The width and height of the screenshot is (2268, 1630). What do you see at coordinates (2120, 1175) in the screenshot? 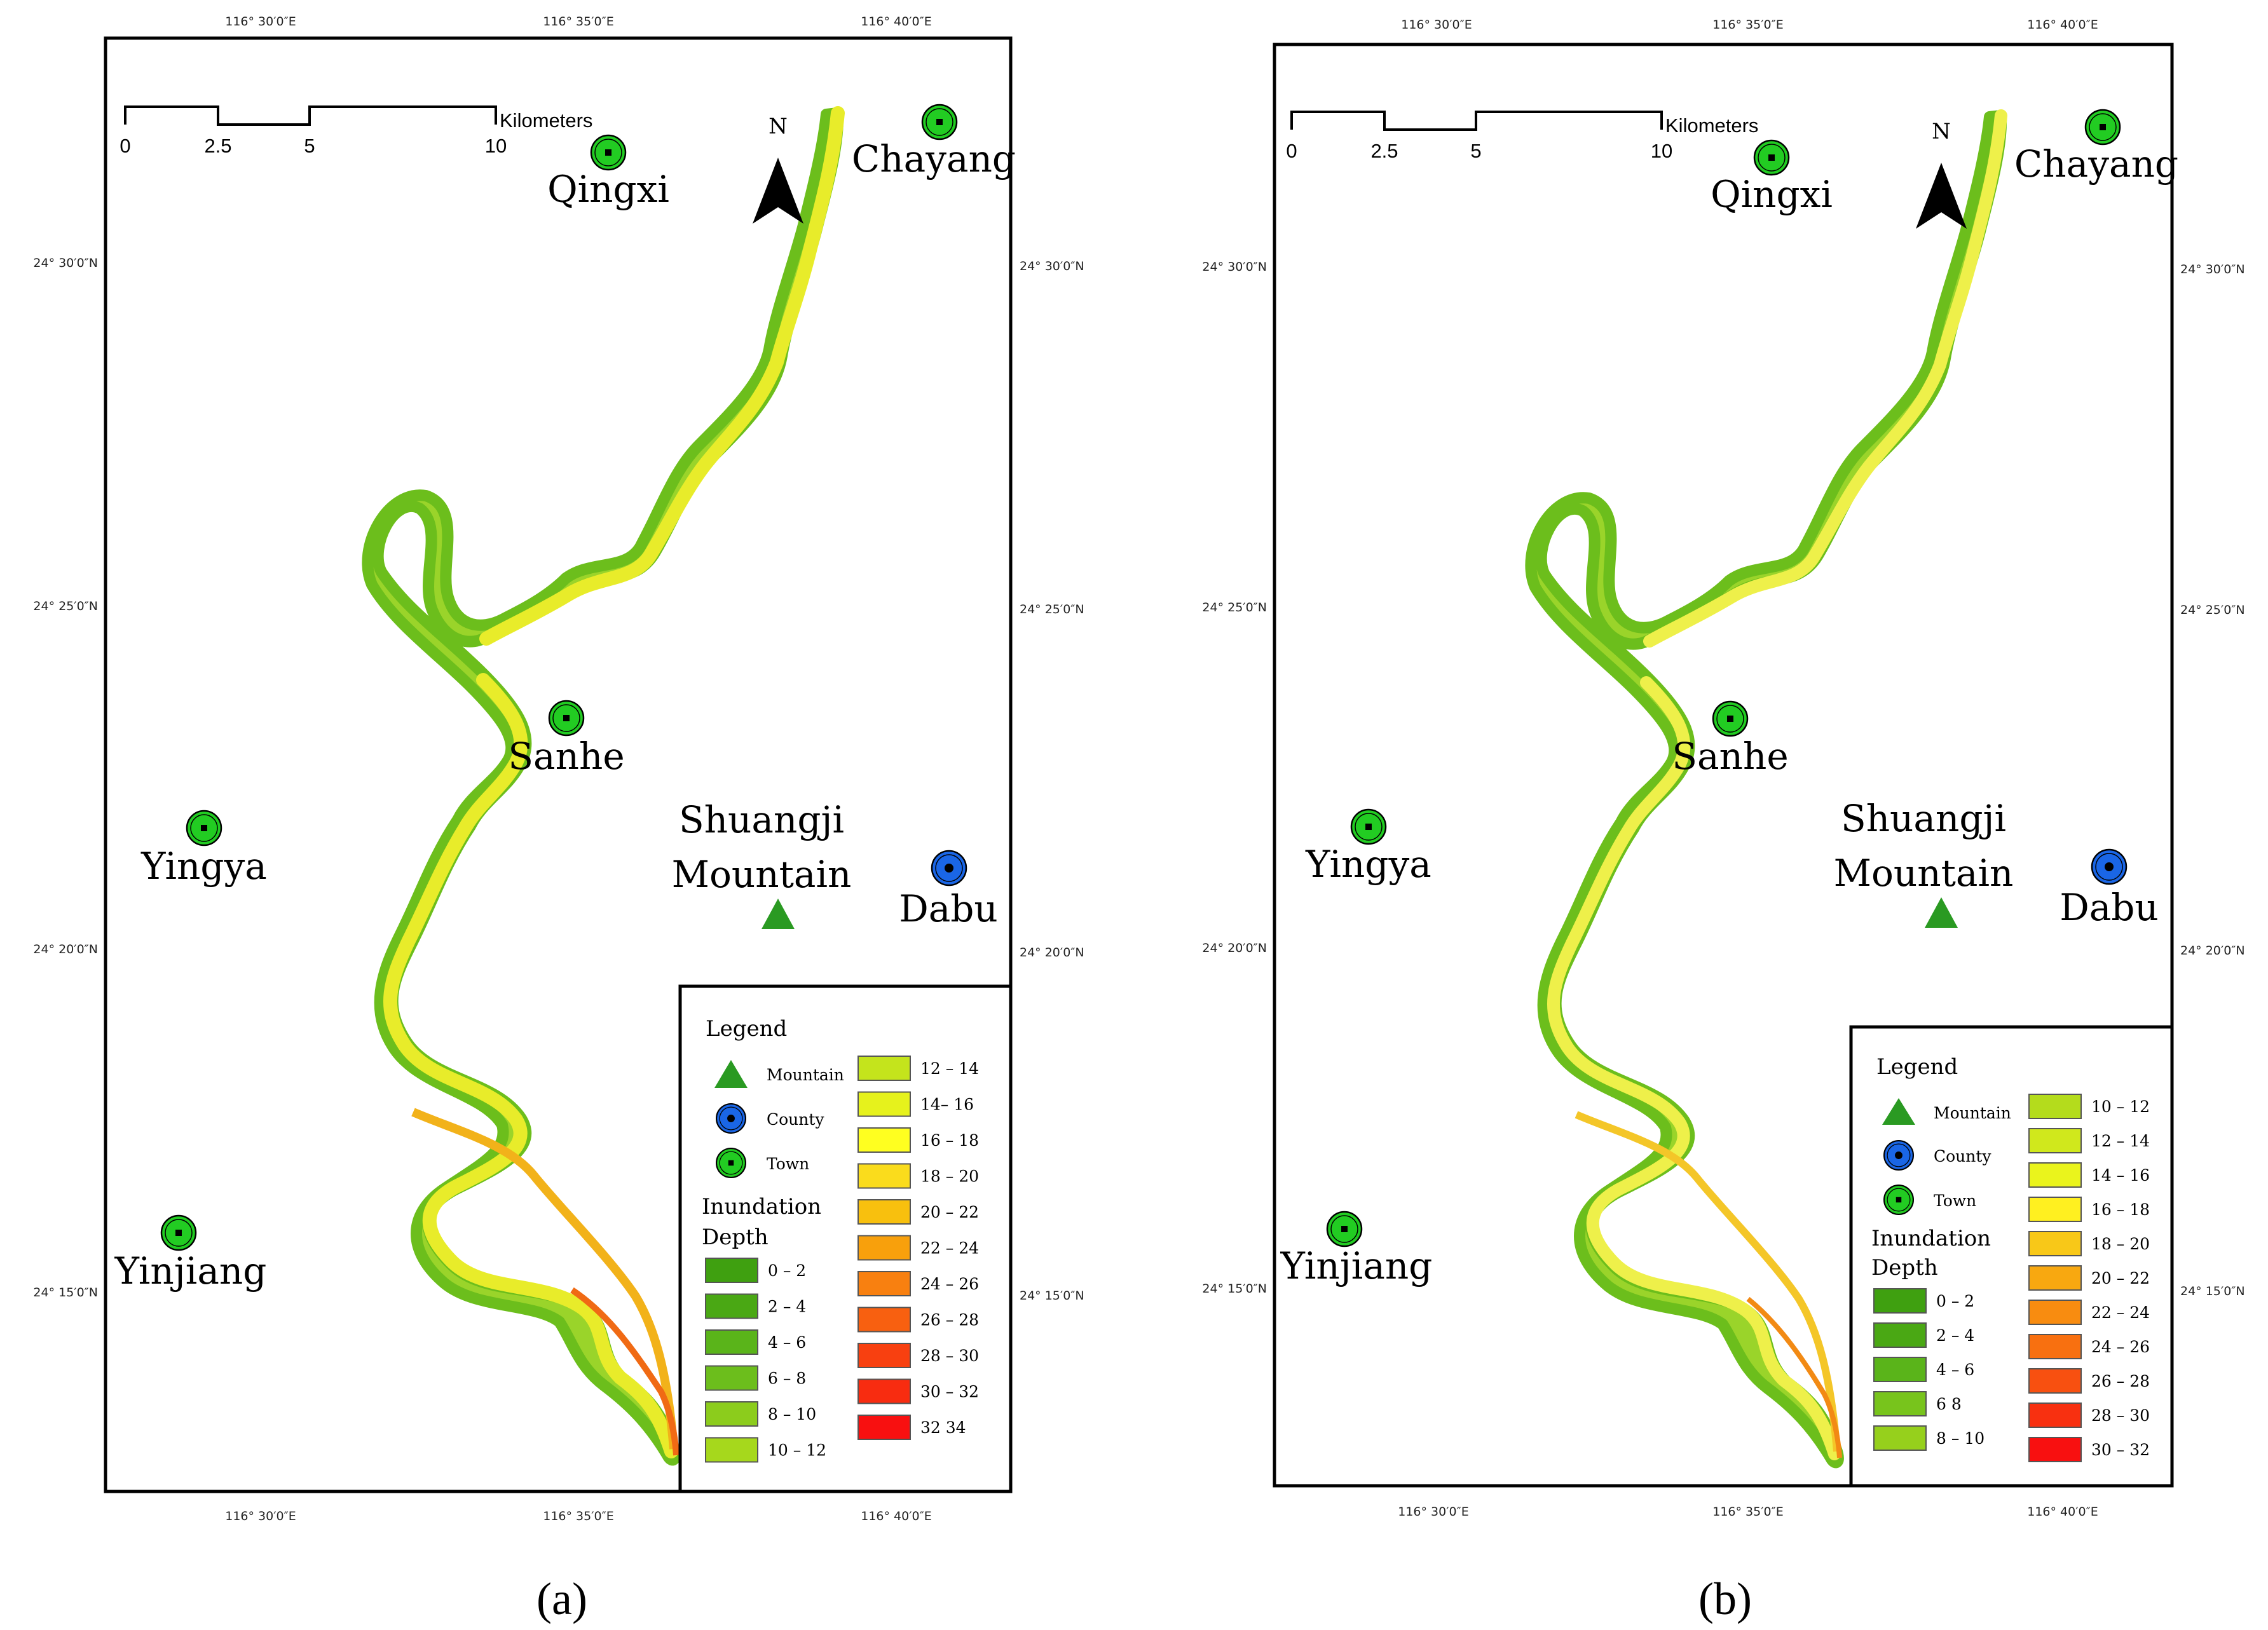
I see `legend-swatch-label: 14 – 16` at bounding box center [2120, 1175].